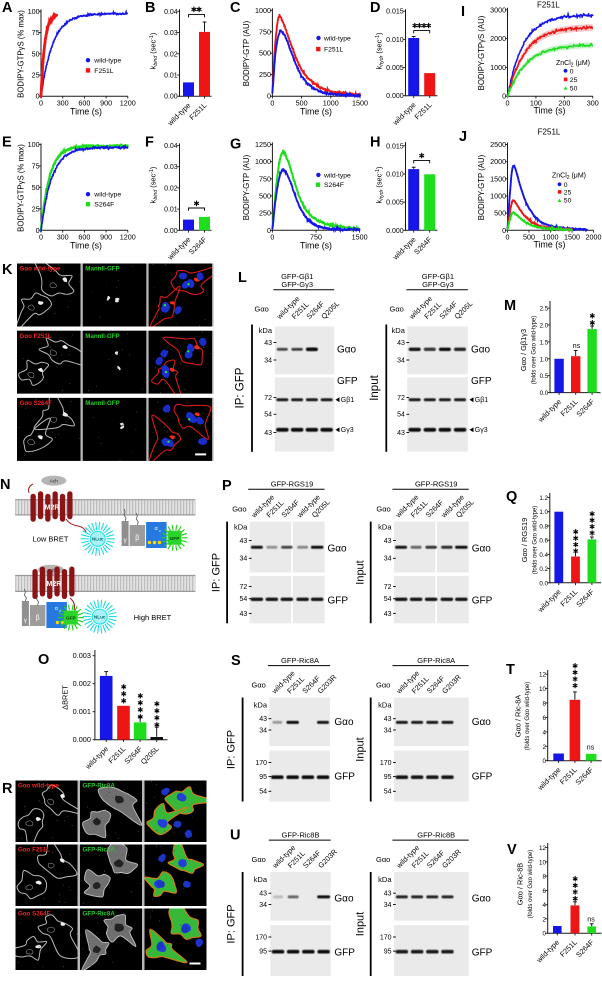 The image size is (602, 983). Describe the element at coordinates (463, 12) in the screenshot. I see `svg-text: I` at that location.